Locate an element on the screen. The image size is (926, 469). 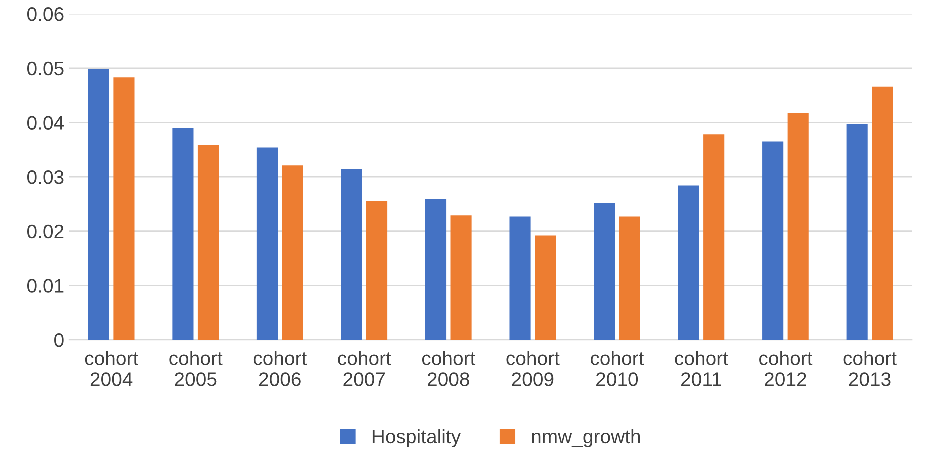
x-tick-label: cohort 2005 is located at coordinates (196, 368).